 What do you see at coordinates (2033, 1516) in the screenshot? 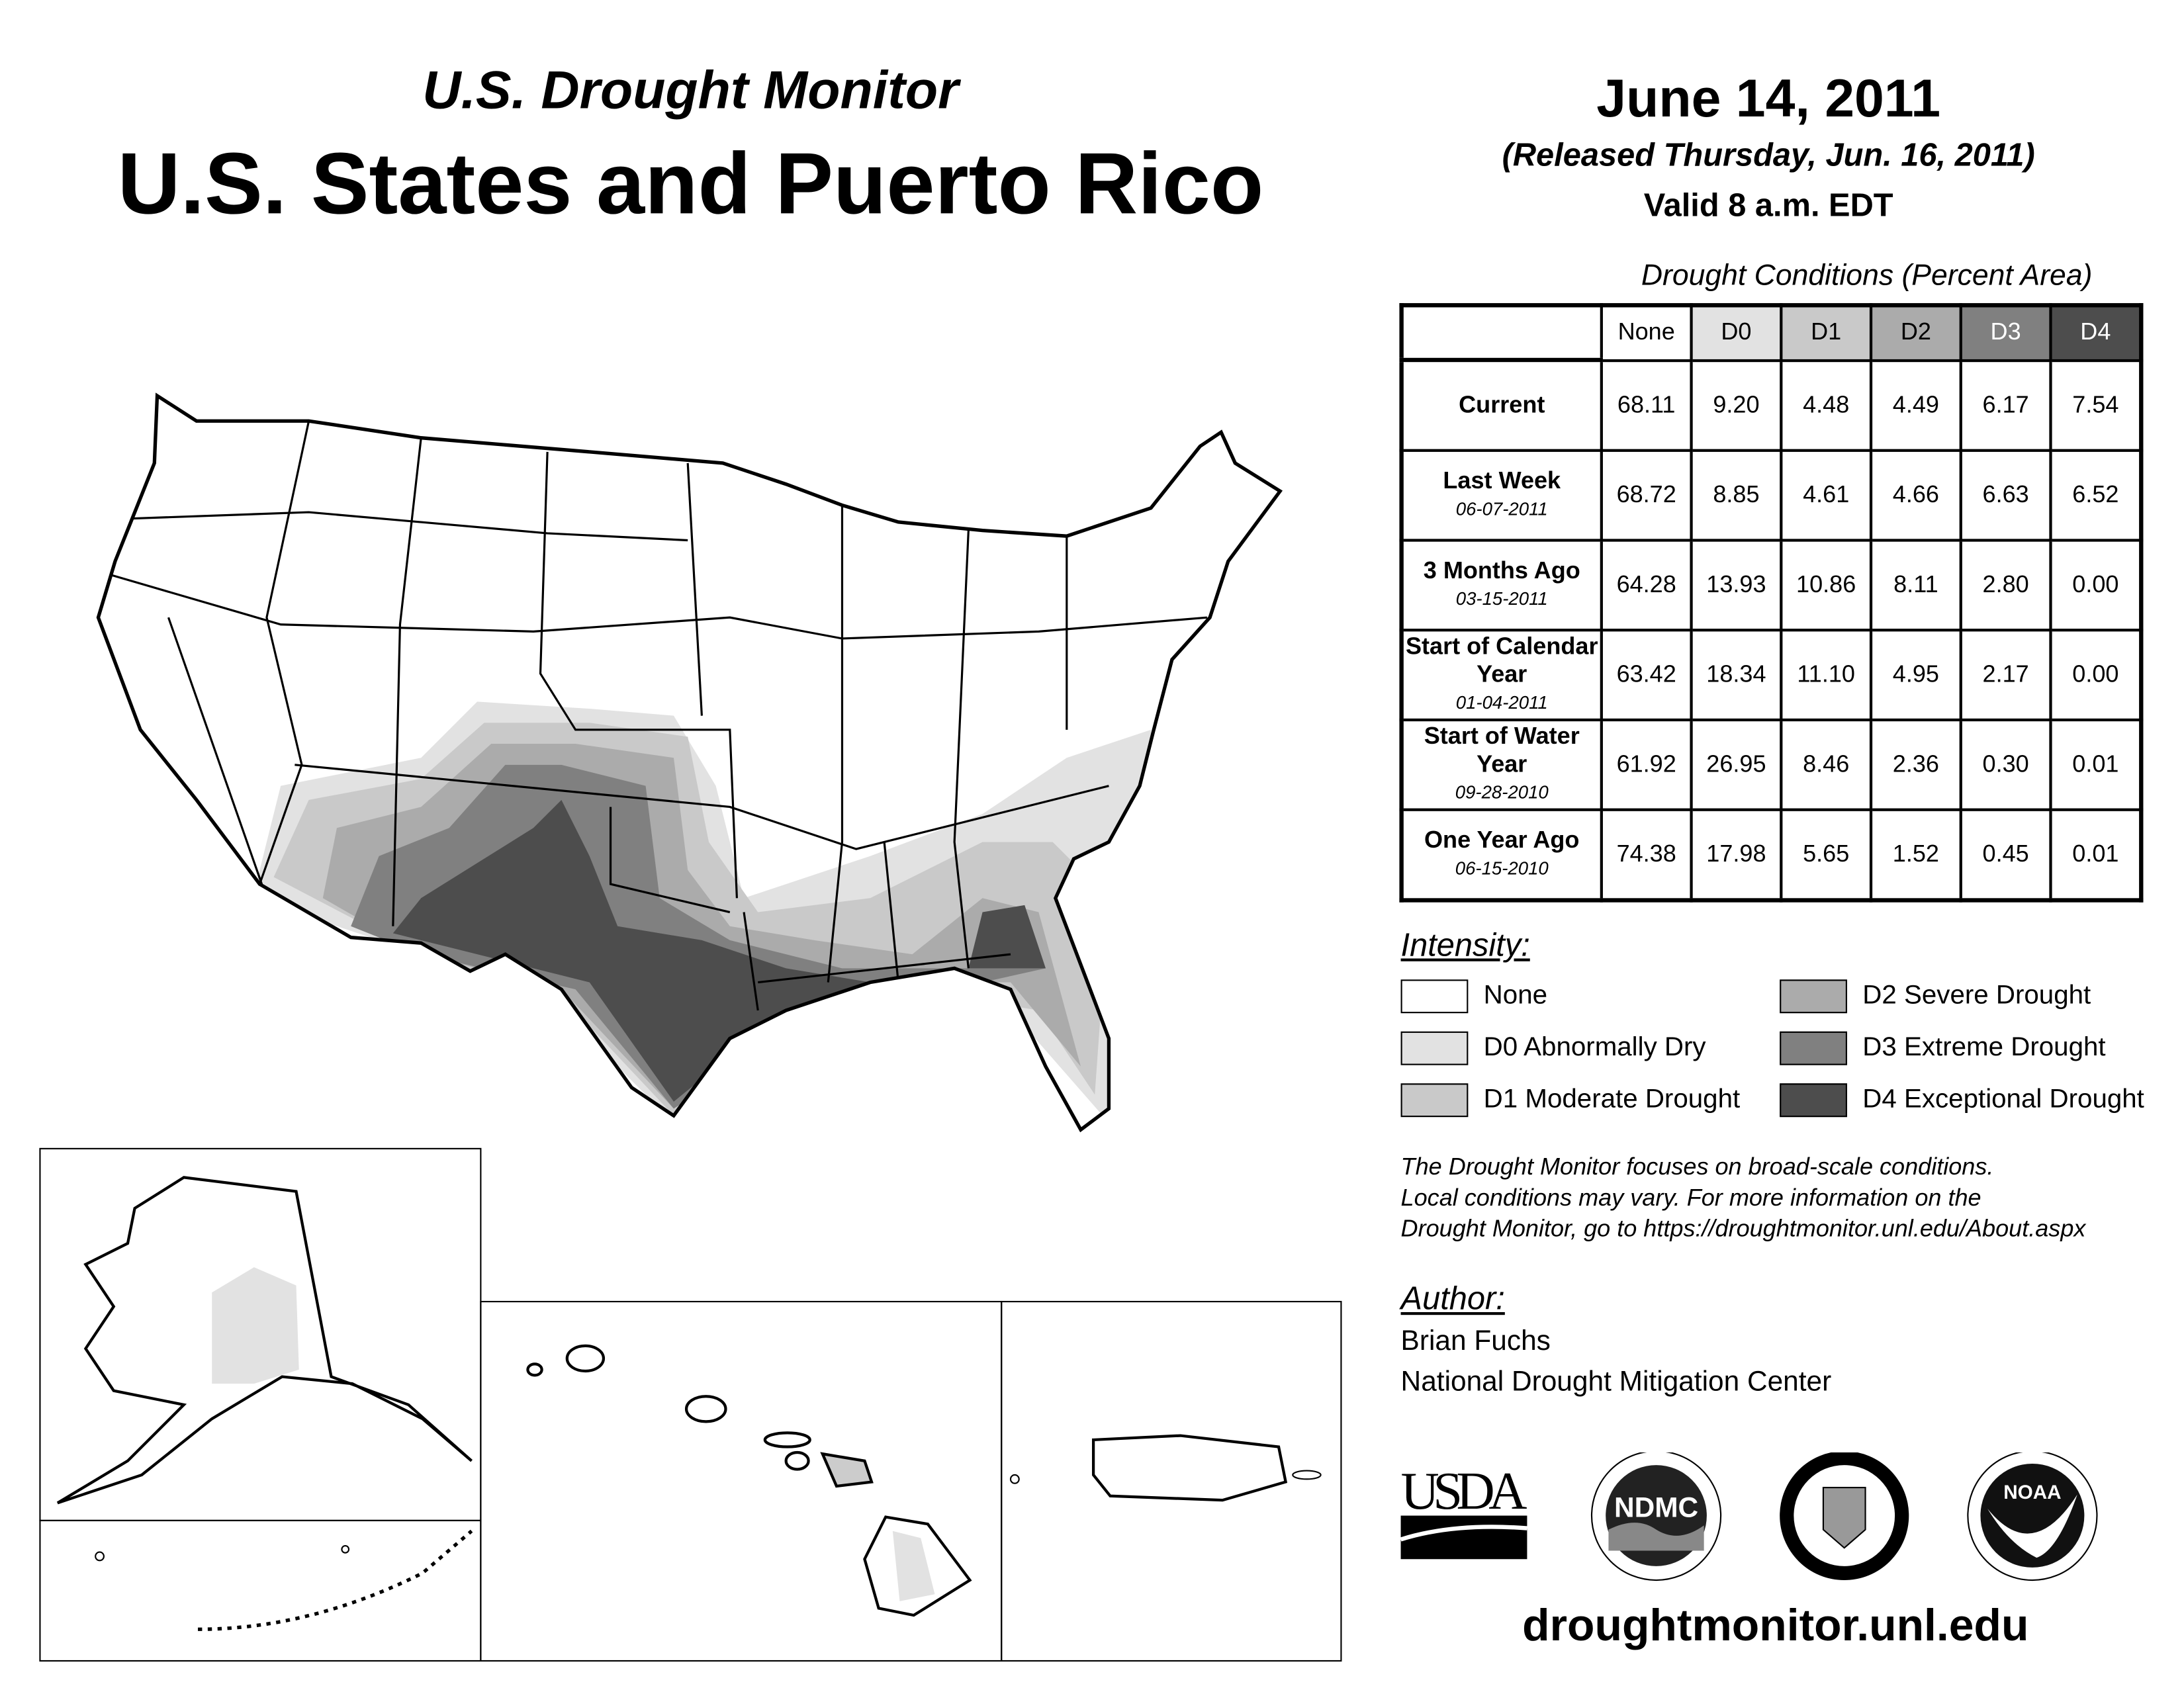
I see `noaa-logo: NOAA` at bounding box center [2033, 1516].